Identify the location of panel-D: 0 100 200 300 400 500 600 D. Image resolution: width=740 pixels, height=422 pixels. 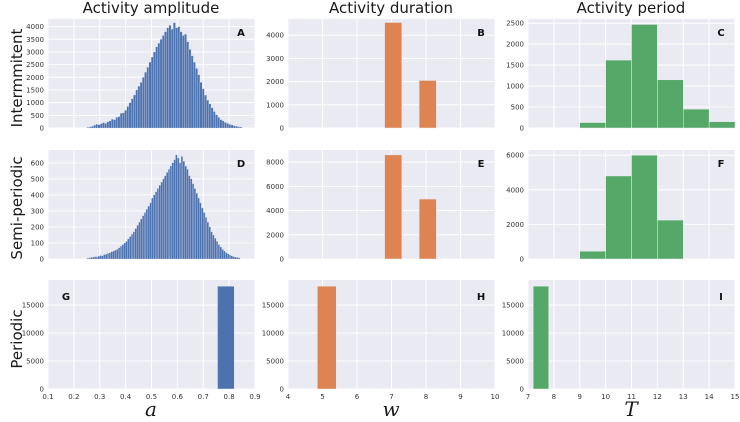
(143, 207).